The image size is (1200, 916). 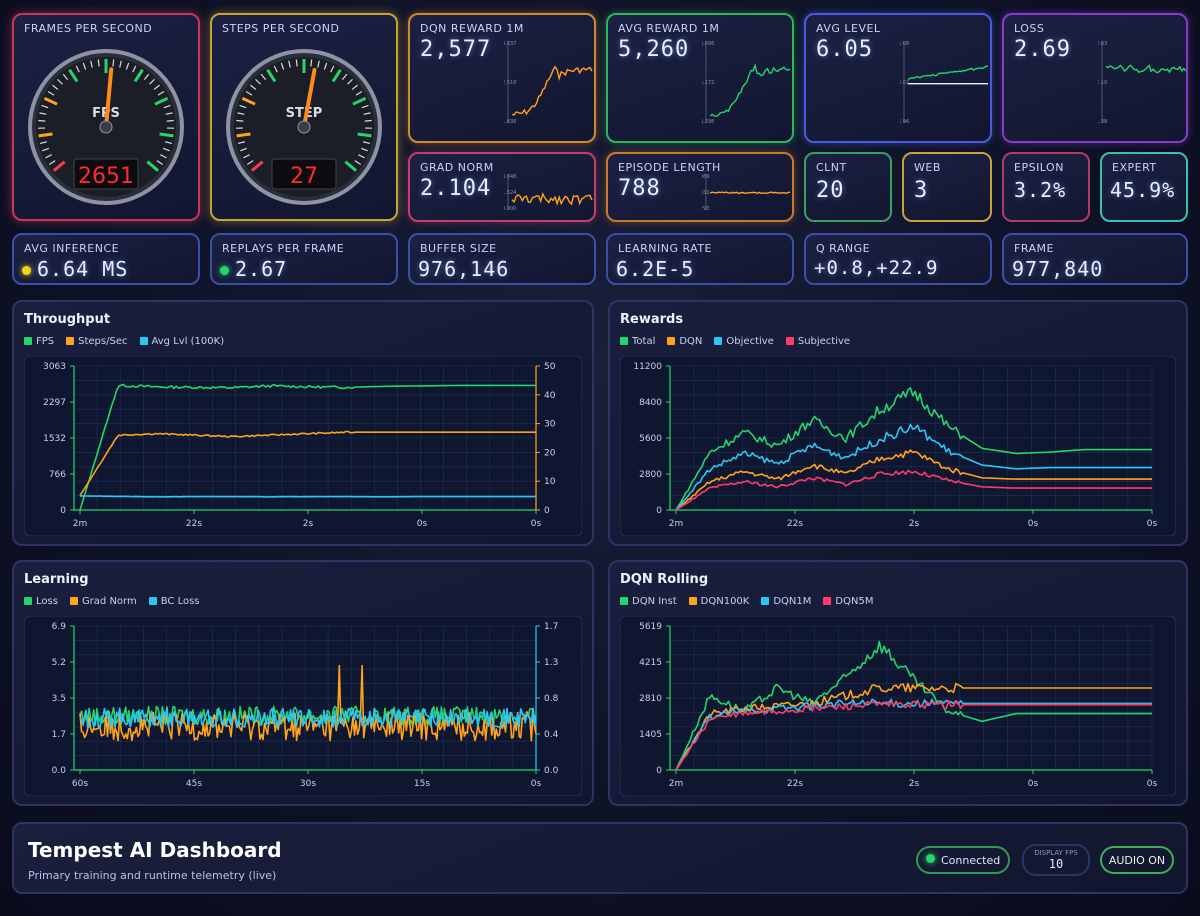 What do you see at coordinates (750, 341) in the screenshot?
I see `legend-label: Objective` at bounding box center [750, 341].